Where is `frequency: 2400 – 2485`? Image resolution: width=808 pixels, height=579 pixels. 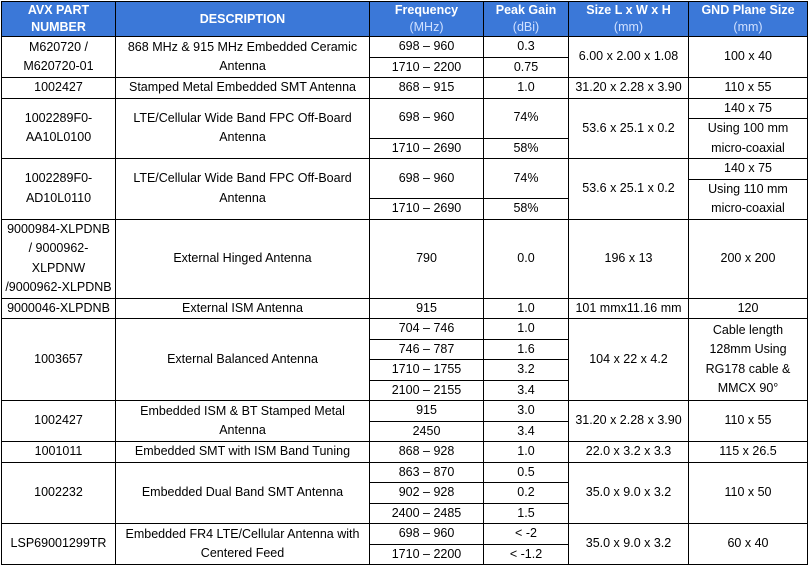
frequency: 2400 – 2485 is located at coordinates (426, 513).